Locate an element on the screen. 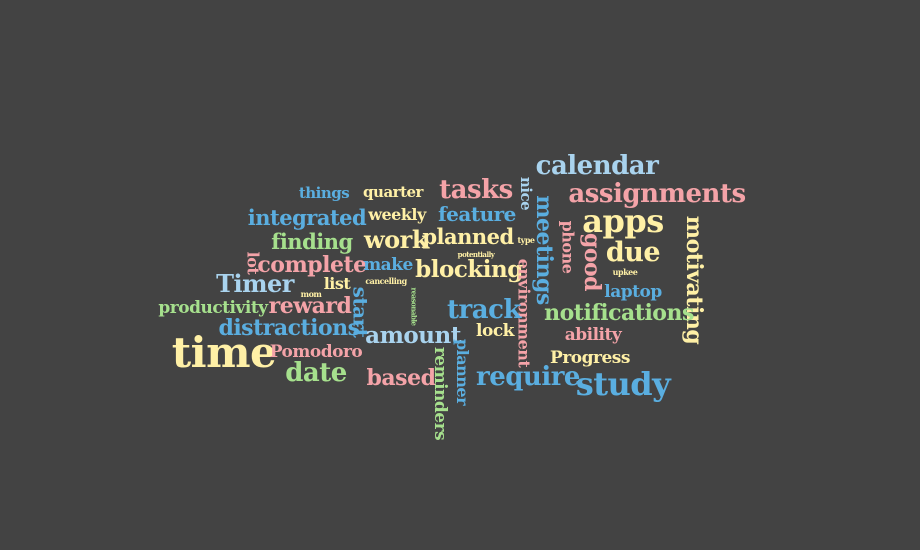  word-productivity: productivity is located at coordinates (213, 307).